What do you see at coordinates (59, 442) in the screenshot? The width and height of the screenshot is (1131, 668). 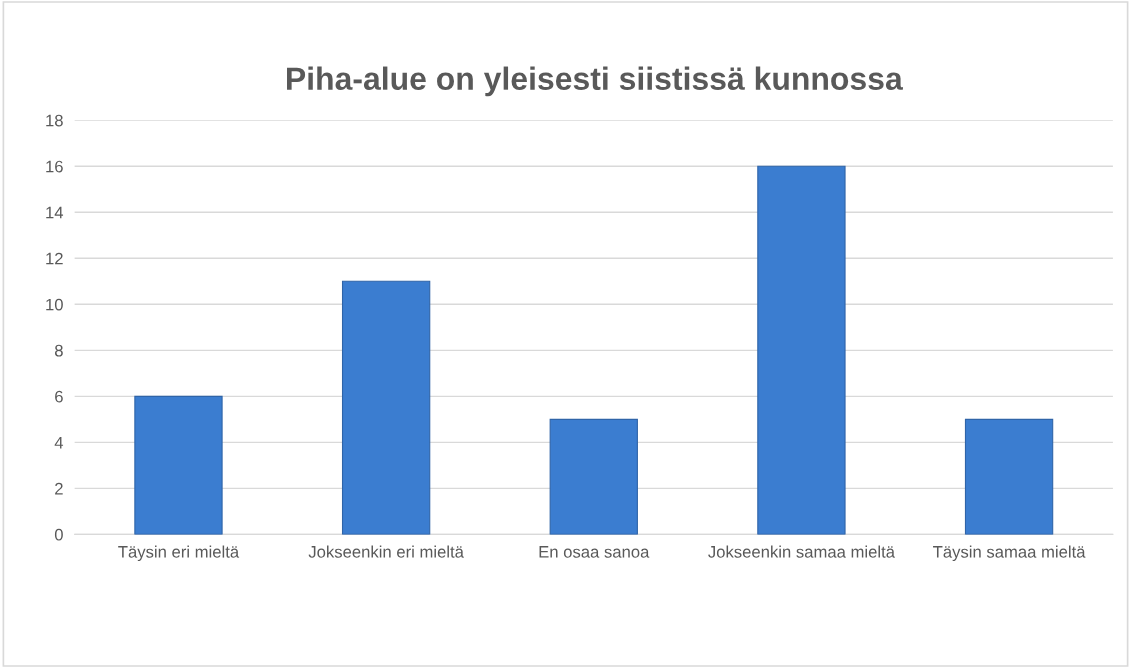 I see `y-tick-label: 4` at bounding box center [59, 442].